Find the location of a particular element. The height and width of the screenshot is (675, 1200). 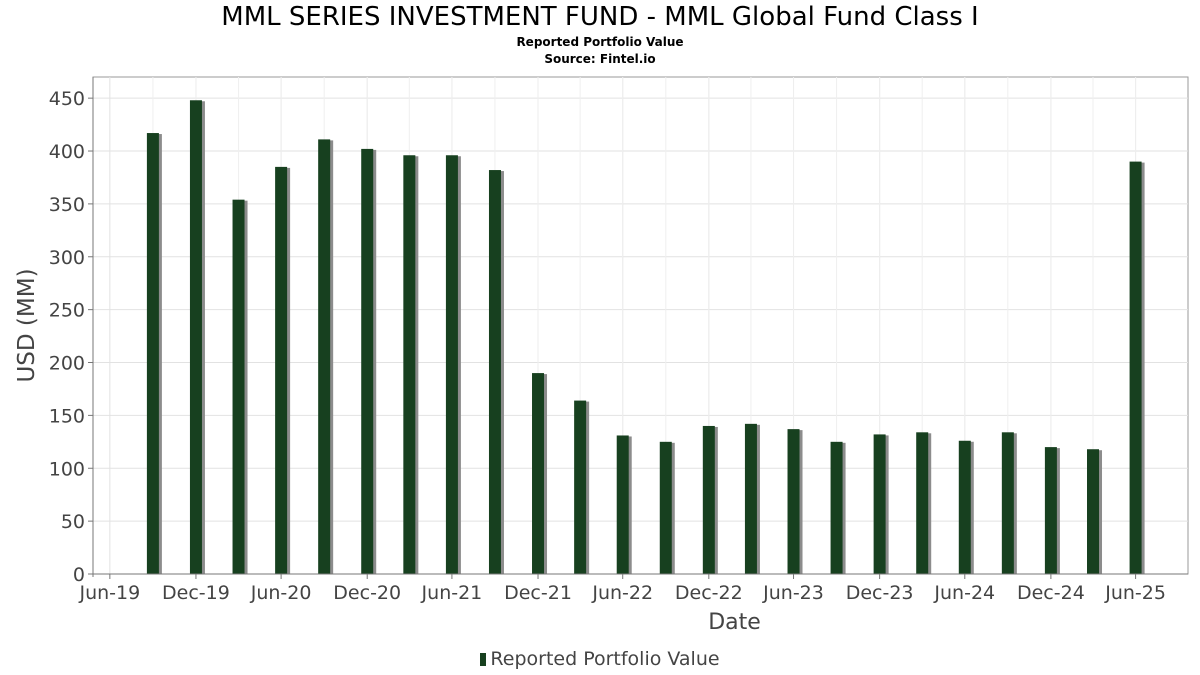

legend-label: Reported Portfolio Value is located at coordinates (605, 659).